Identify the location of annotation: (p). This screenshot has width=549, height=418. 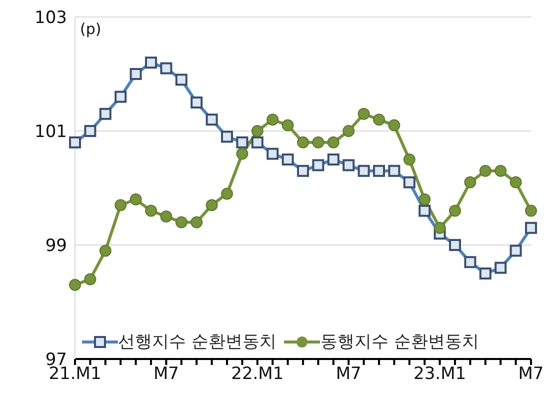
(91, 29).